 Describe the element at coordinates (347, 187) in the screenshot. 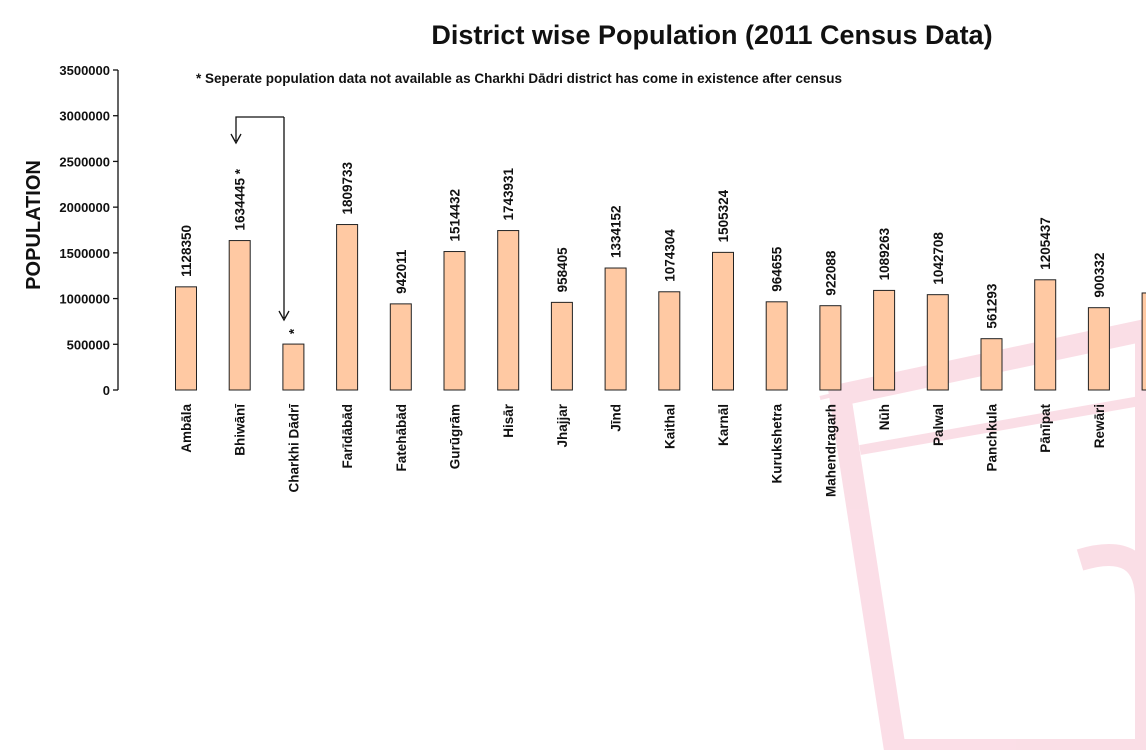

I see `data-label: 1809733` at that location.